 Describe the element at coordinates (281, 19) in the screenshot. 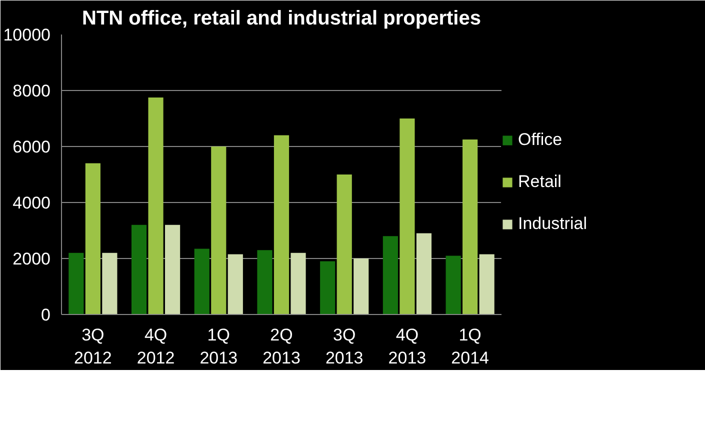

I see `chart-title: NTN office, retail and industrial properties` at that location.